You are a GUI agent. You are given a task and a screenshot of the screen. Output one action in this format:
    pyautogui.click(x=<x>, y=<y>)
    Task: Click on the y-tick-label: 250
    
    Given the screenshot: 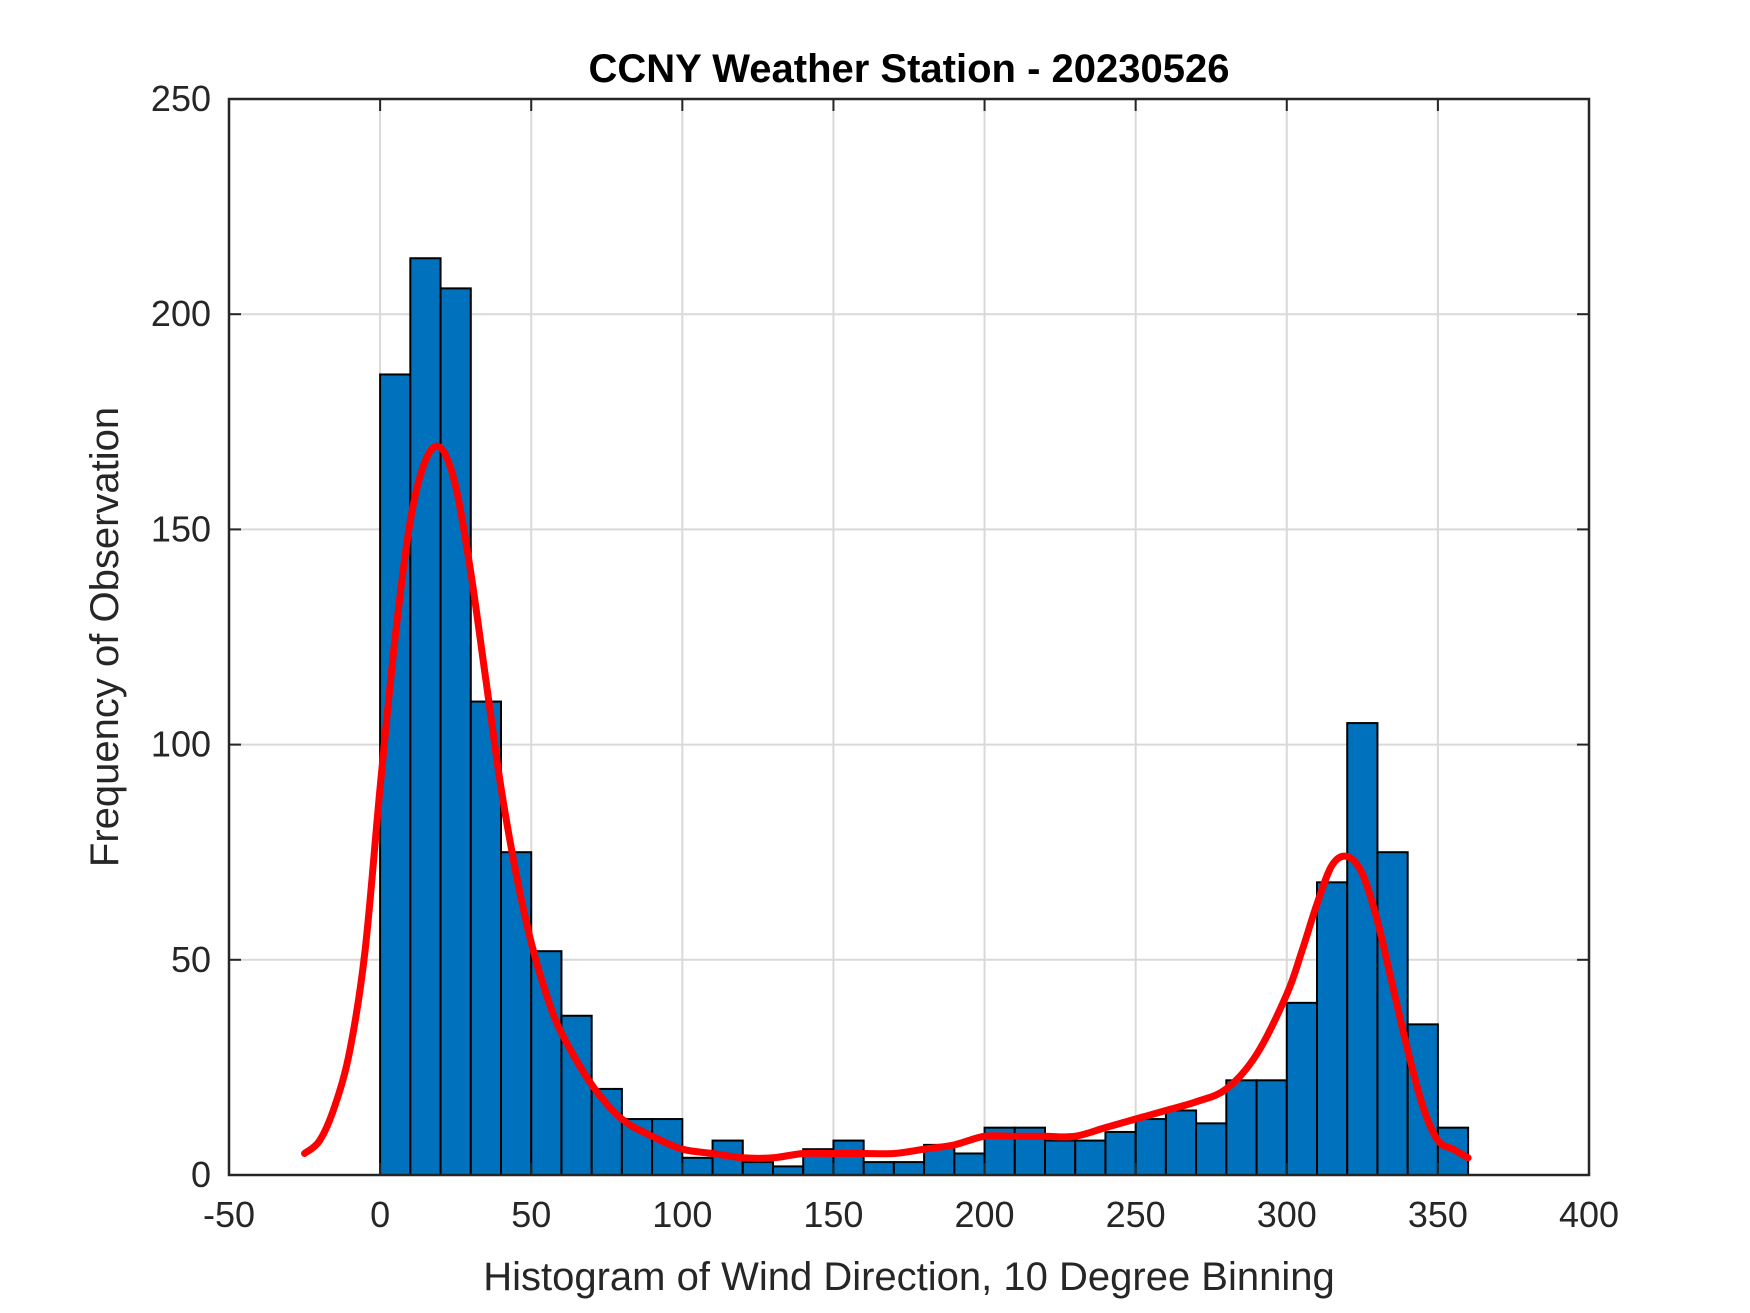 What is the action you would take?
    pyautogui.click(x=181, y=98)
    